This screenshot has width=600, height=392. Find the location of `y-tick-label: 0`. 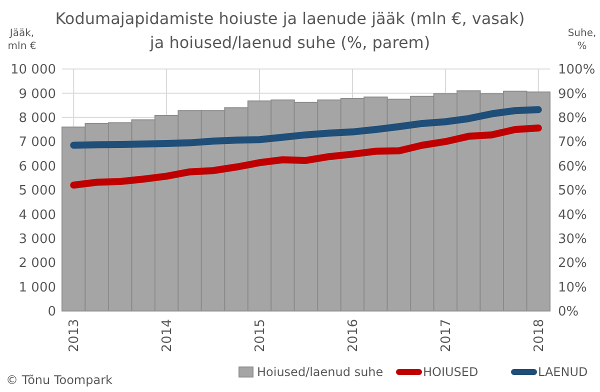

y-tick-label: 0 is located at coordinates (52, 312).